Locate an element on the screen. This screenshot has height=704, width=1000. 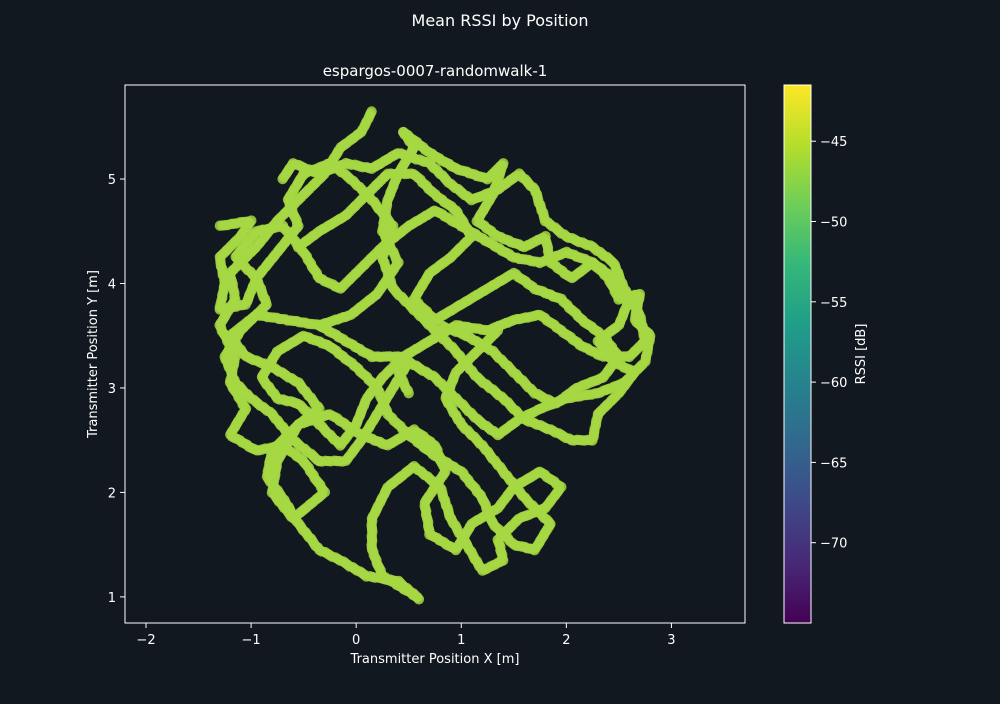
colorbar-tick-label: −70 is located at coordinates (833, 544).